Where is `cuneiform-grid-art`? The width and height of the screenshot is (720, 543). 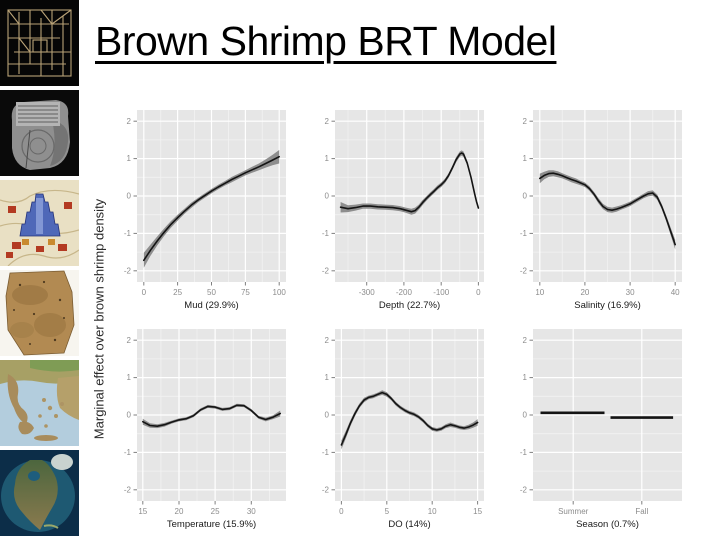
cuneiform-grid-art is located at coordinates (39, 43).